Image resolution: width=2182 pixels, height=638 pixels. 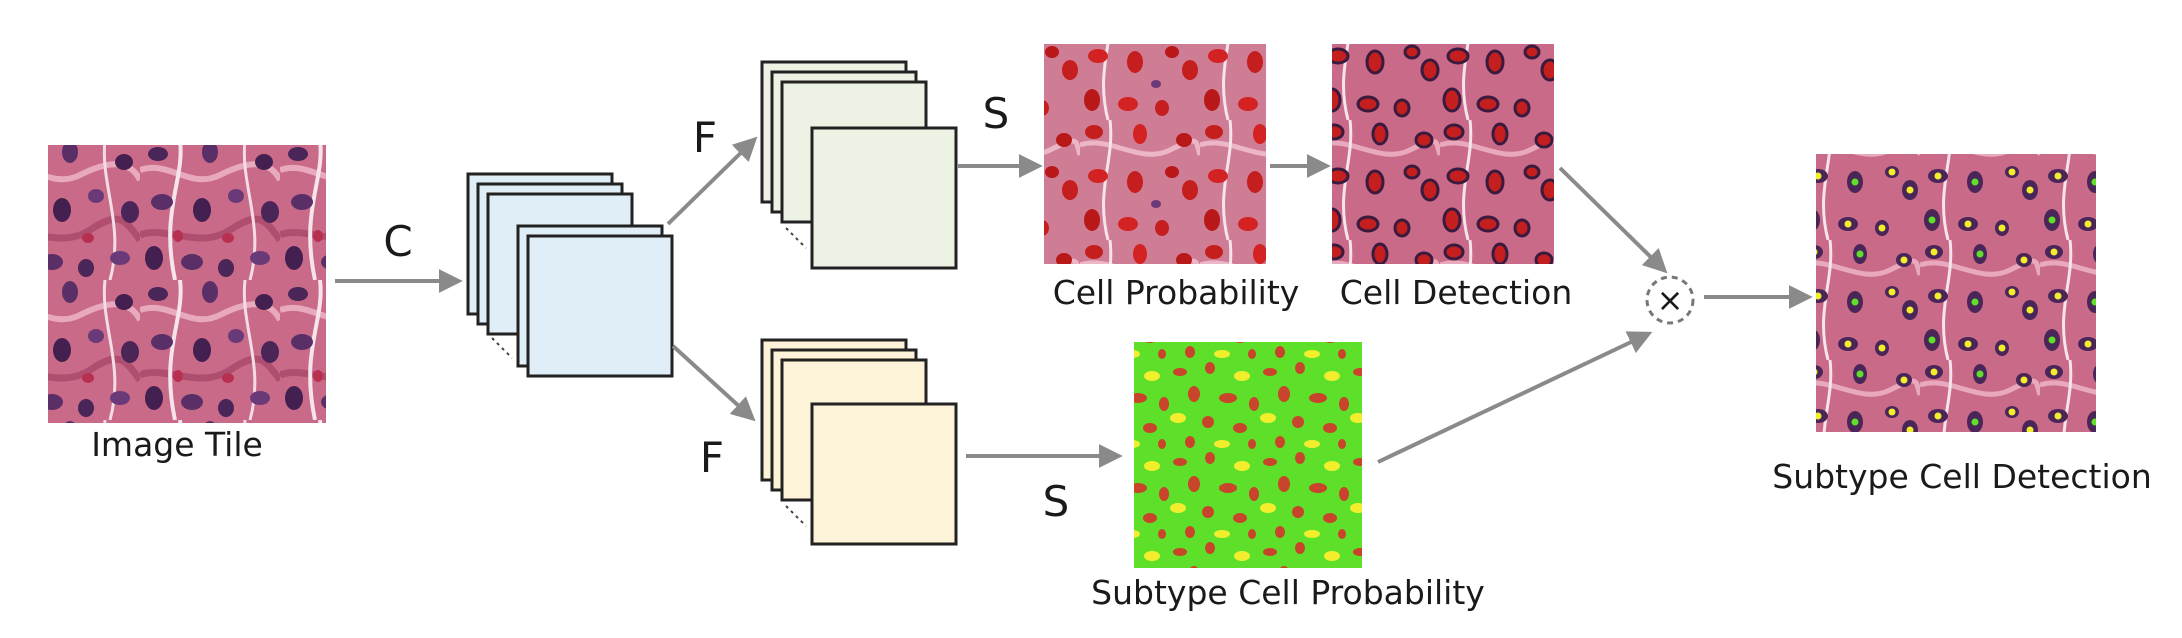 I want to click on subtype-cell-detection: Subtype Cell Detection, so click(x=1962, y=325).